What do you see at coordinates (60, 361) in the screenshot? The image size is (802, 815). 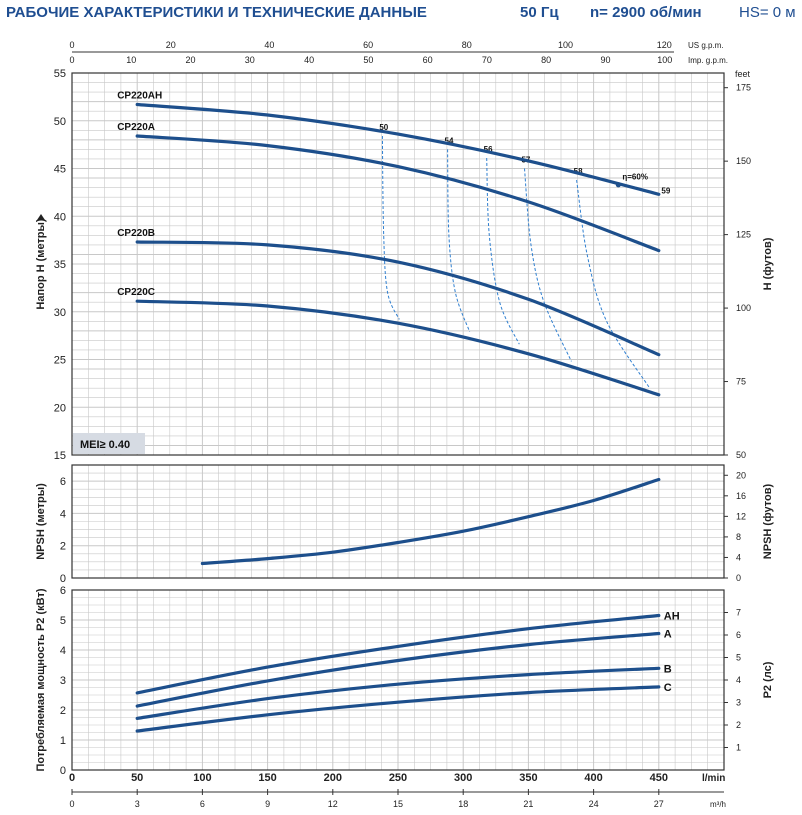 I see `y-tick-label: 25` at bounding box center [60, 361].